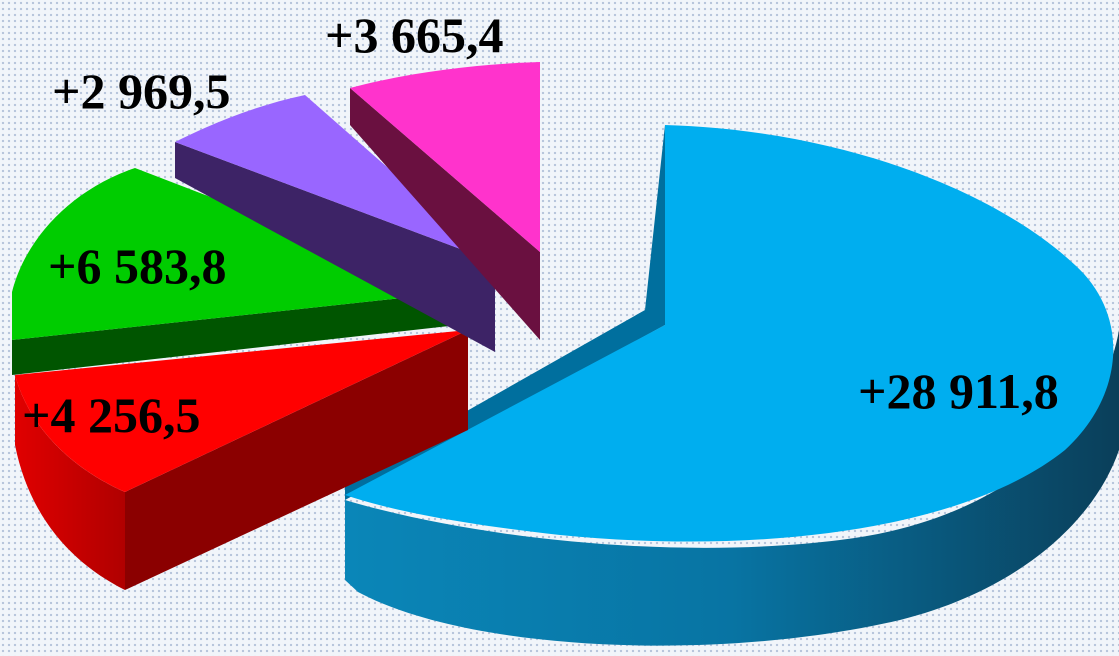 The width and height of the screenshot is (1119, 656). I want to click on pie-slice-pink, so click(445, 201).